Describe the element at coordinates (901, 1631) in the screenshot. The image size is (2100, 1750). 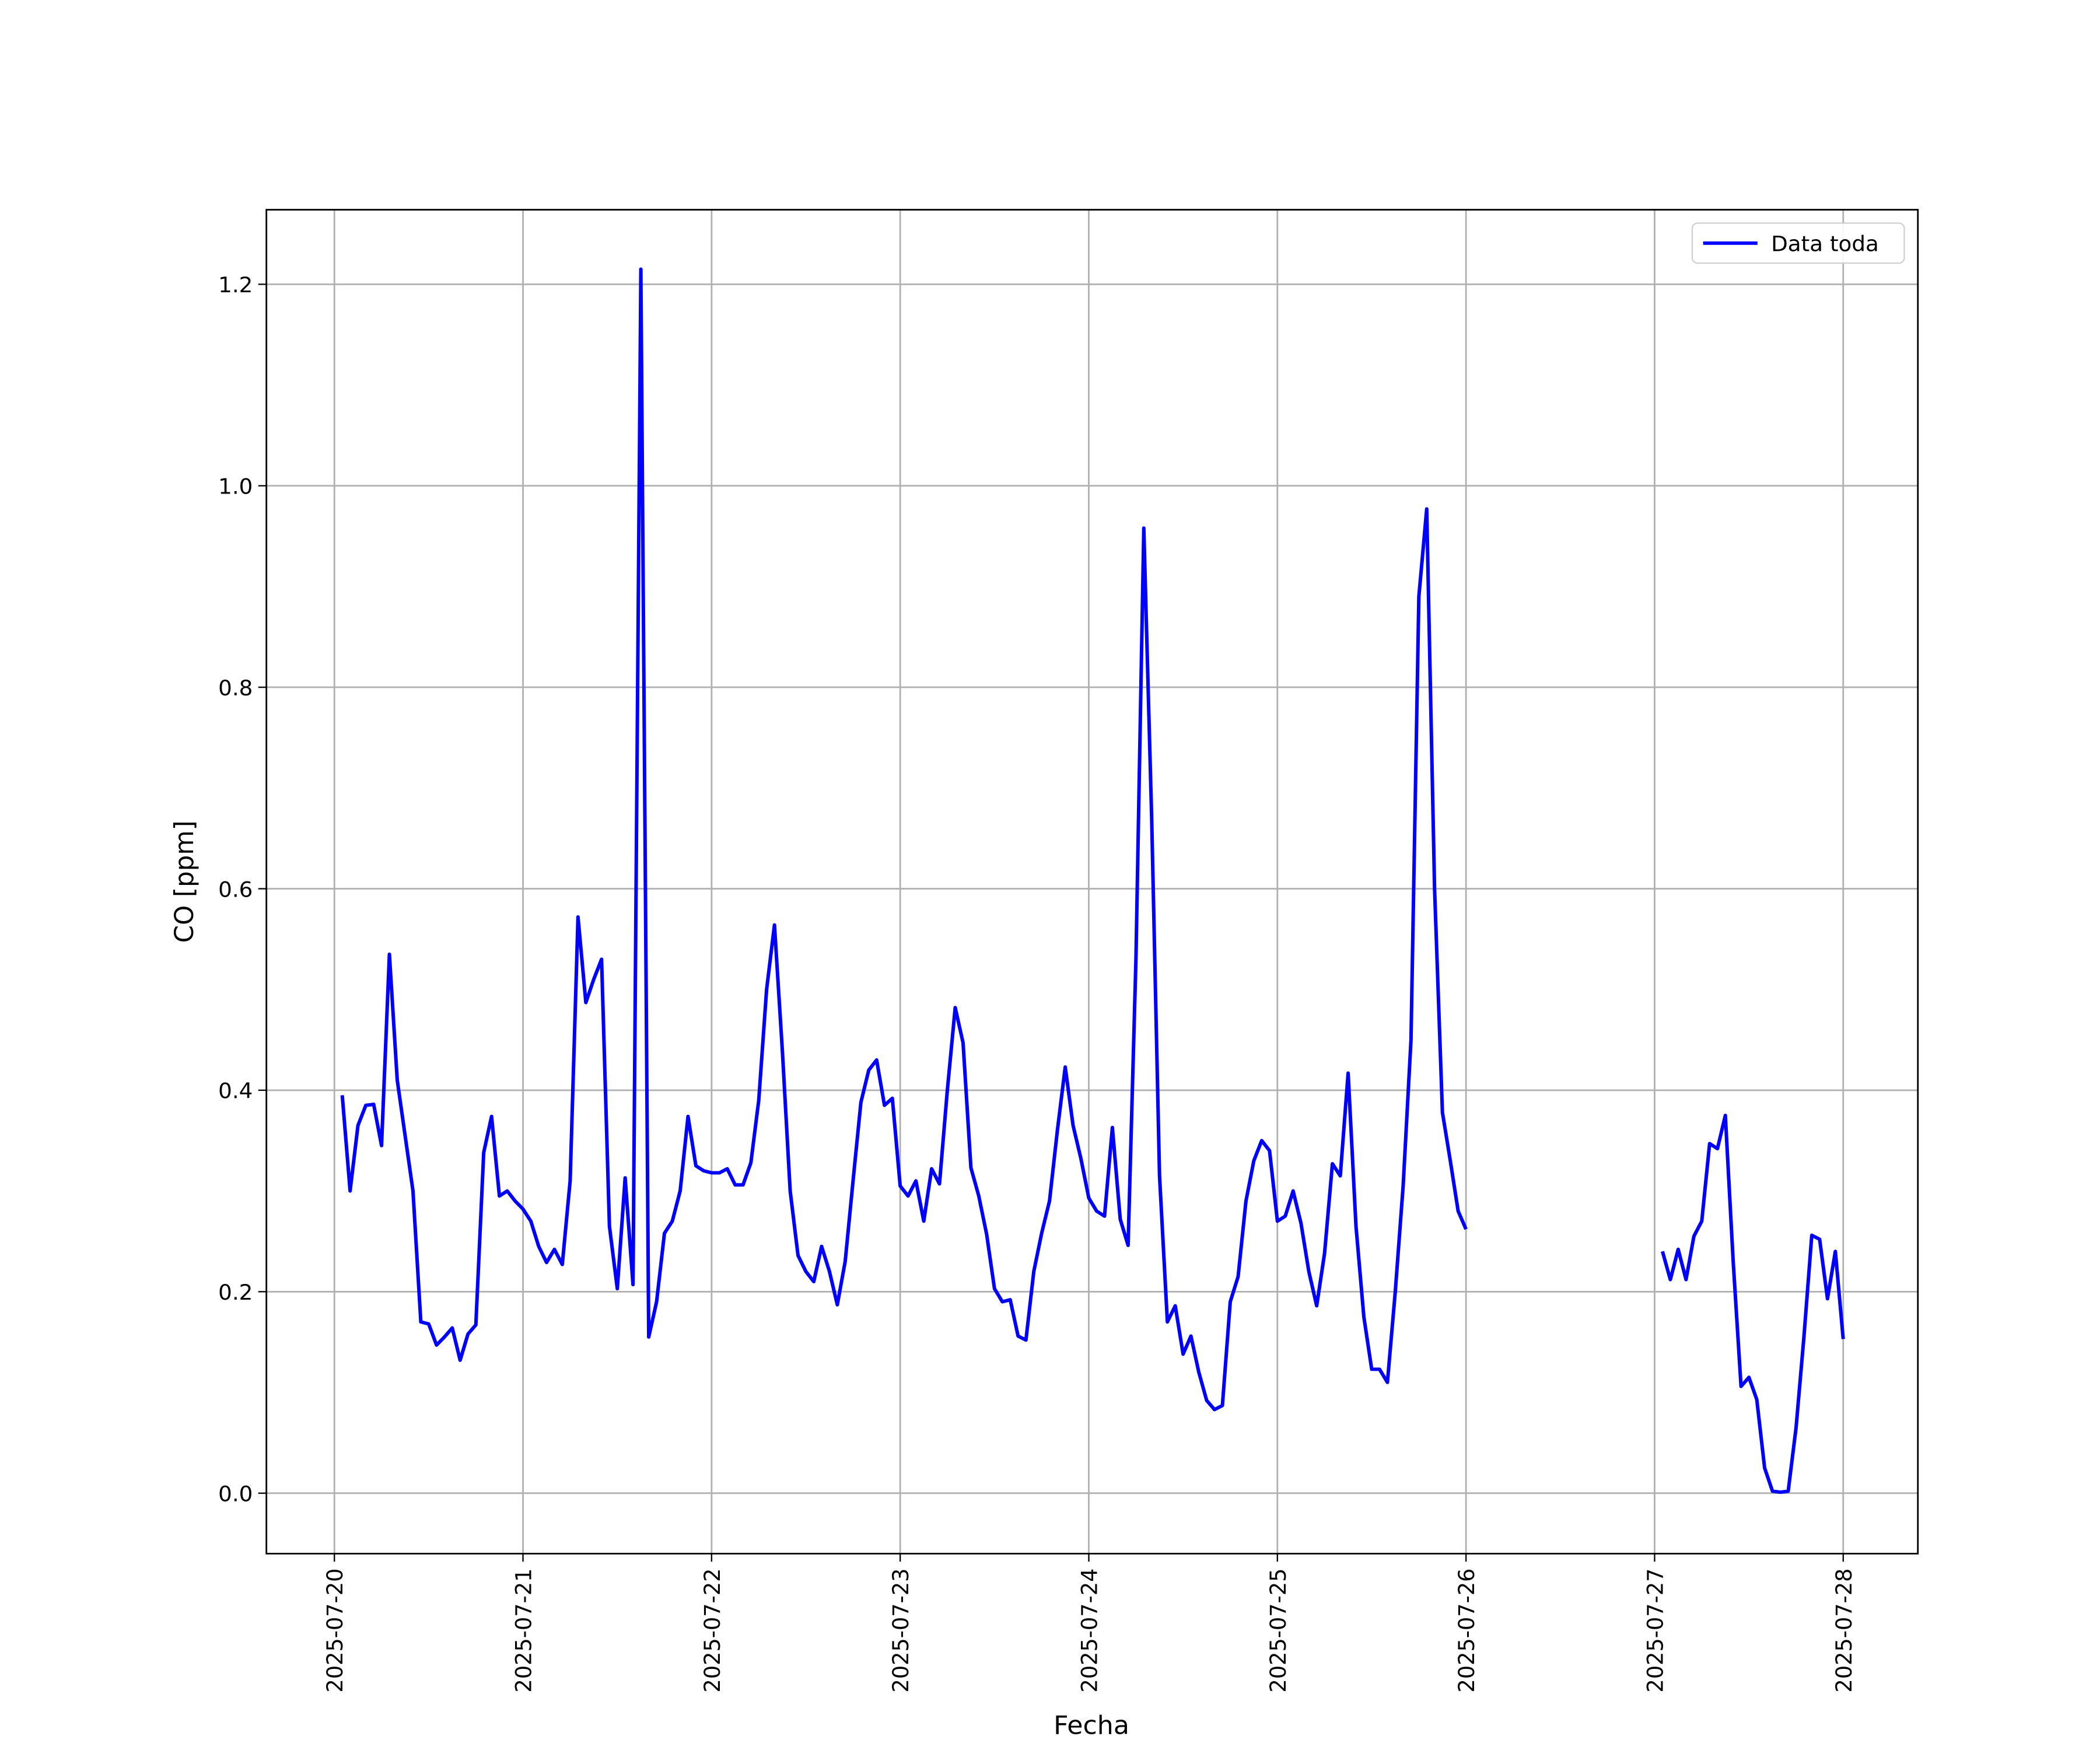
I see `x-tick-label: 2025-07-23` at that location.